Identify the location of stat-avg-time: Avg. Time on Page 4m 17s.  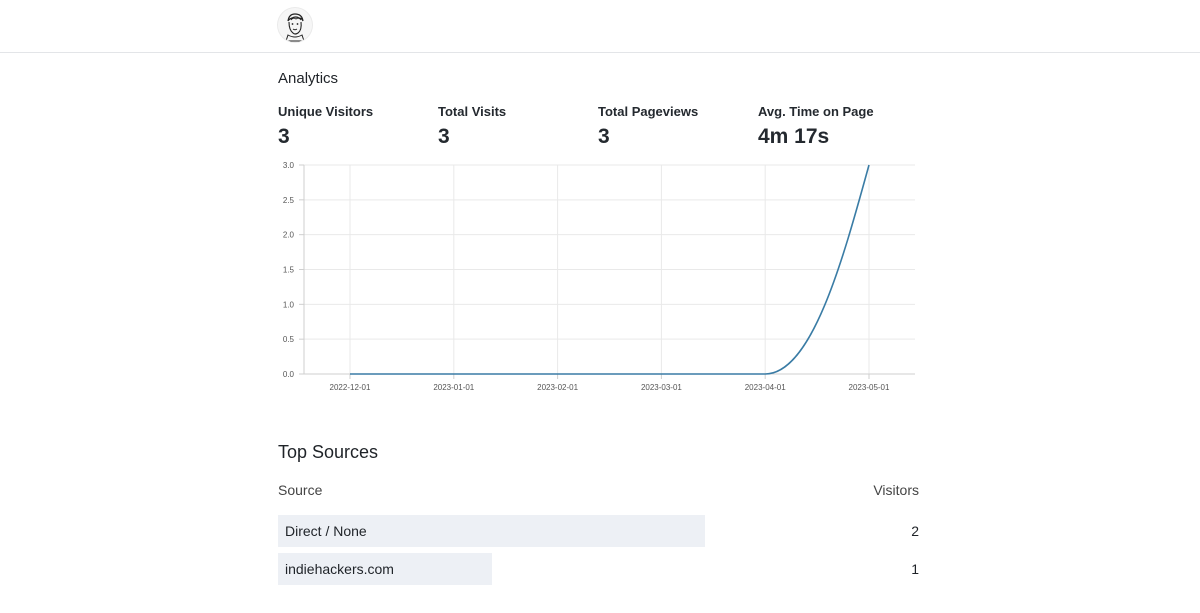
(838, 126).